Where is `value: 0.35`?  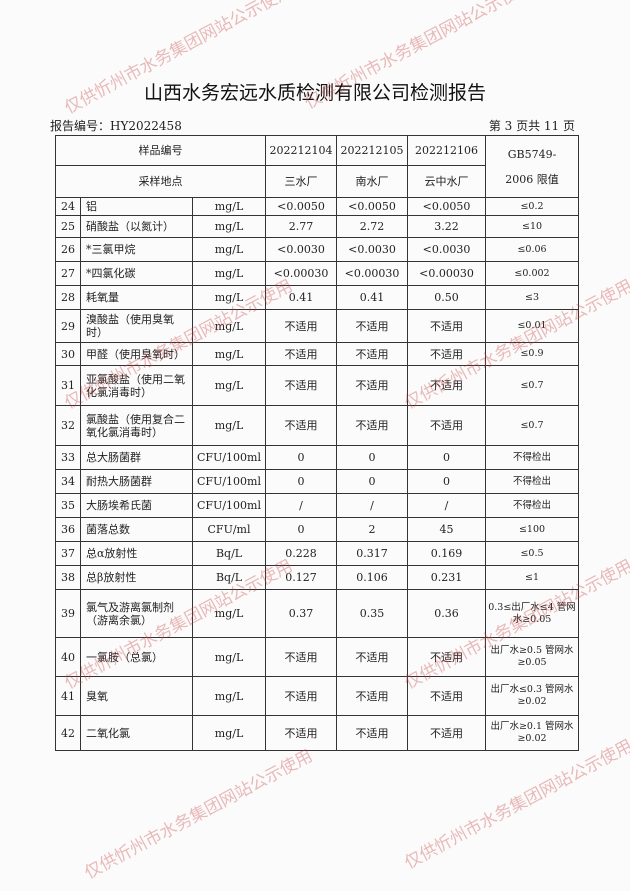
value: 0.35 is located at coordinates (372, 613).